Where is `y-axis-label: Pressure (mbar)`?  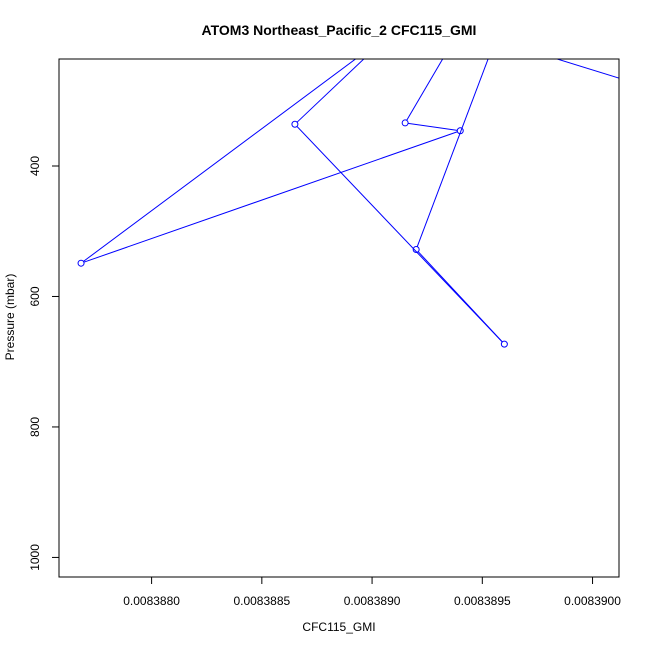 y-axis-label: Pressure (mbar) is located at coordinates (10, 317).